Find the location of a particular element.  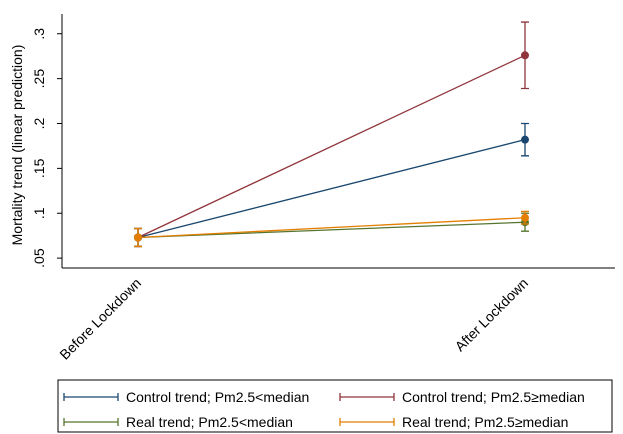

legend-box is located at coordinates (335, 406).